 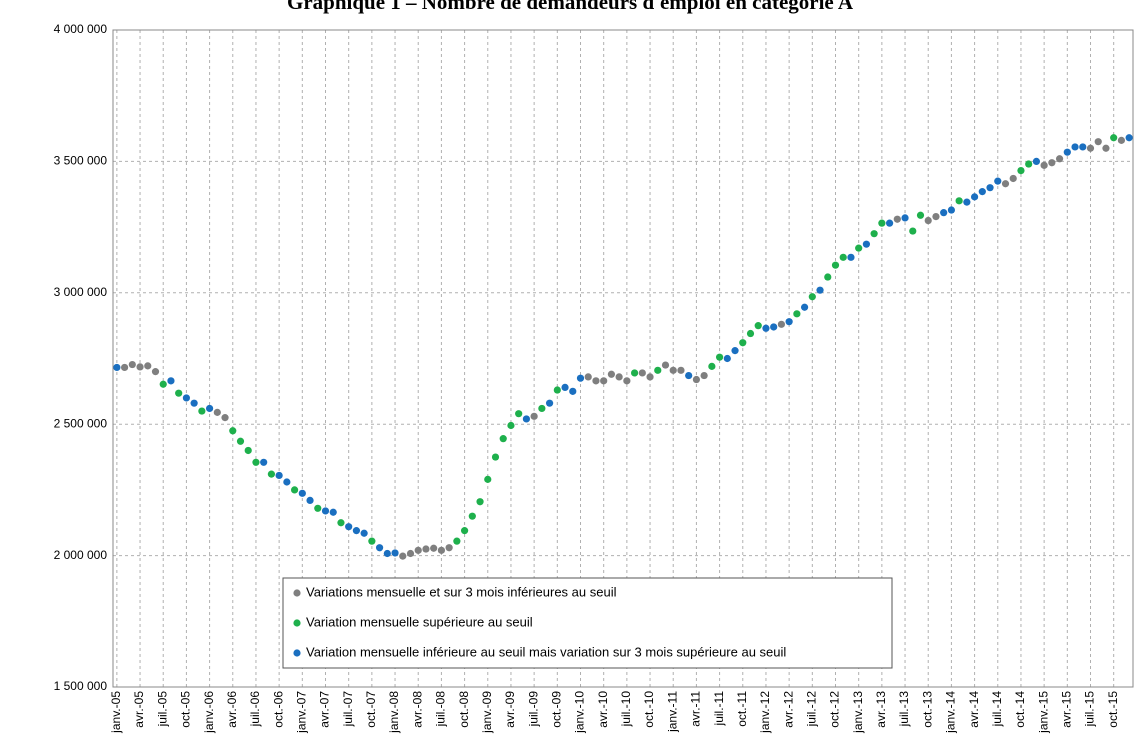 What do you see at coordinates (881, 709) in the screenshot?
I see `x-tick-label: avr.-13` at bounding box center [881, 709].